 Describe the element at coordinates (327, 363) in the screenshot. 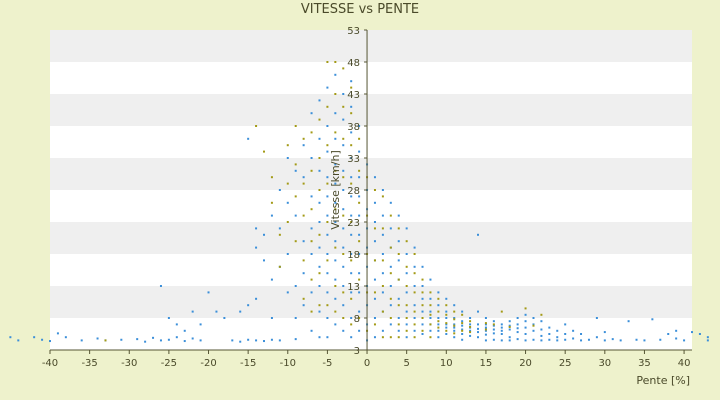

I see `x-tick-label: -5` at that location.